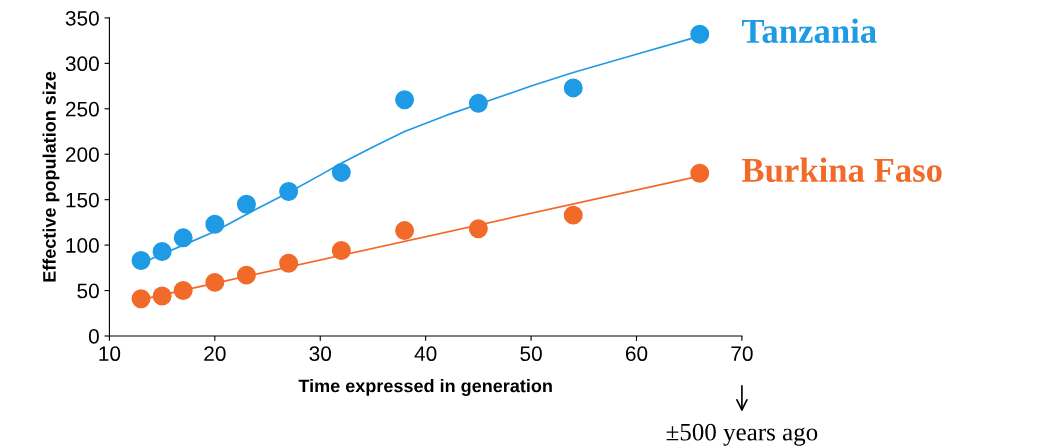 The height and width of the screenshot is (448, 1042). Describe the element at coordinates (320, 354) in the screenshot. I see `x-tick-label: 30` at that location.